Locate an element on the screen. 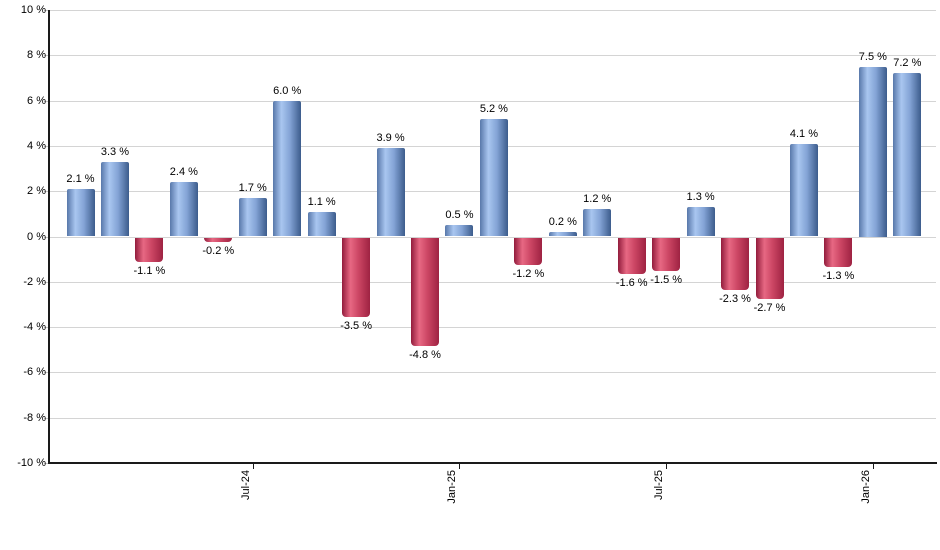  bar-value-label: 1.2 % is located at coordinates (597, 199).